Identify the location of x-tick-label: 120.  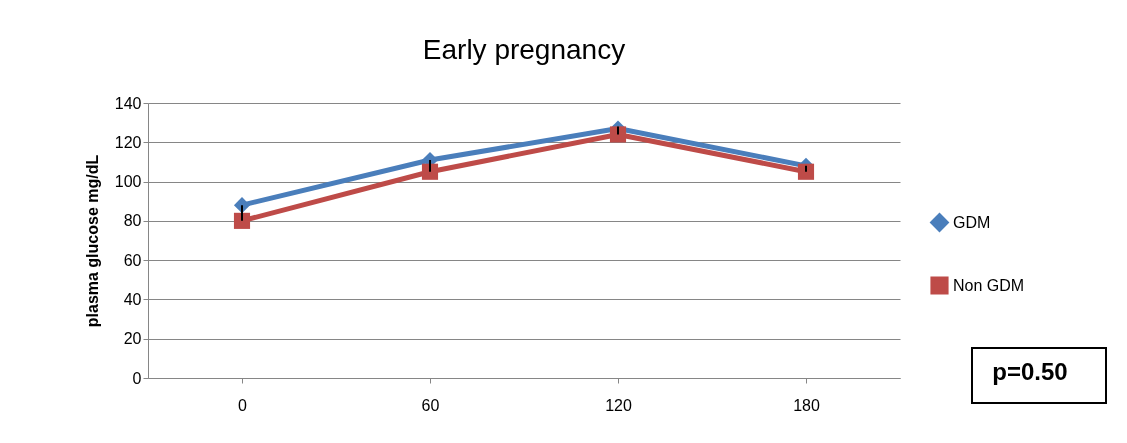
(618, 405).